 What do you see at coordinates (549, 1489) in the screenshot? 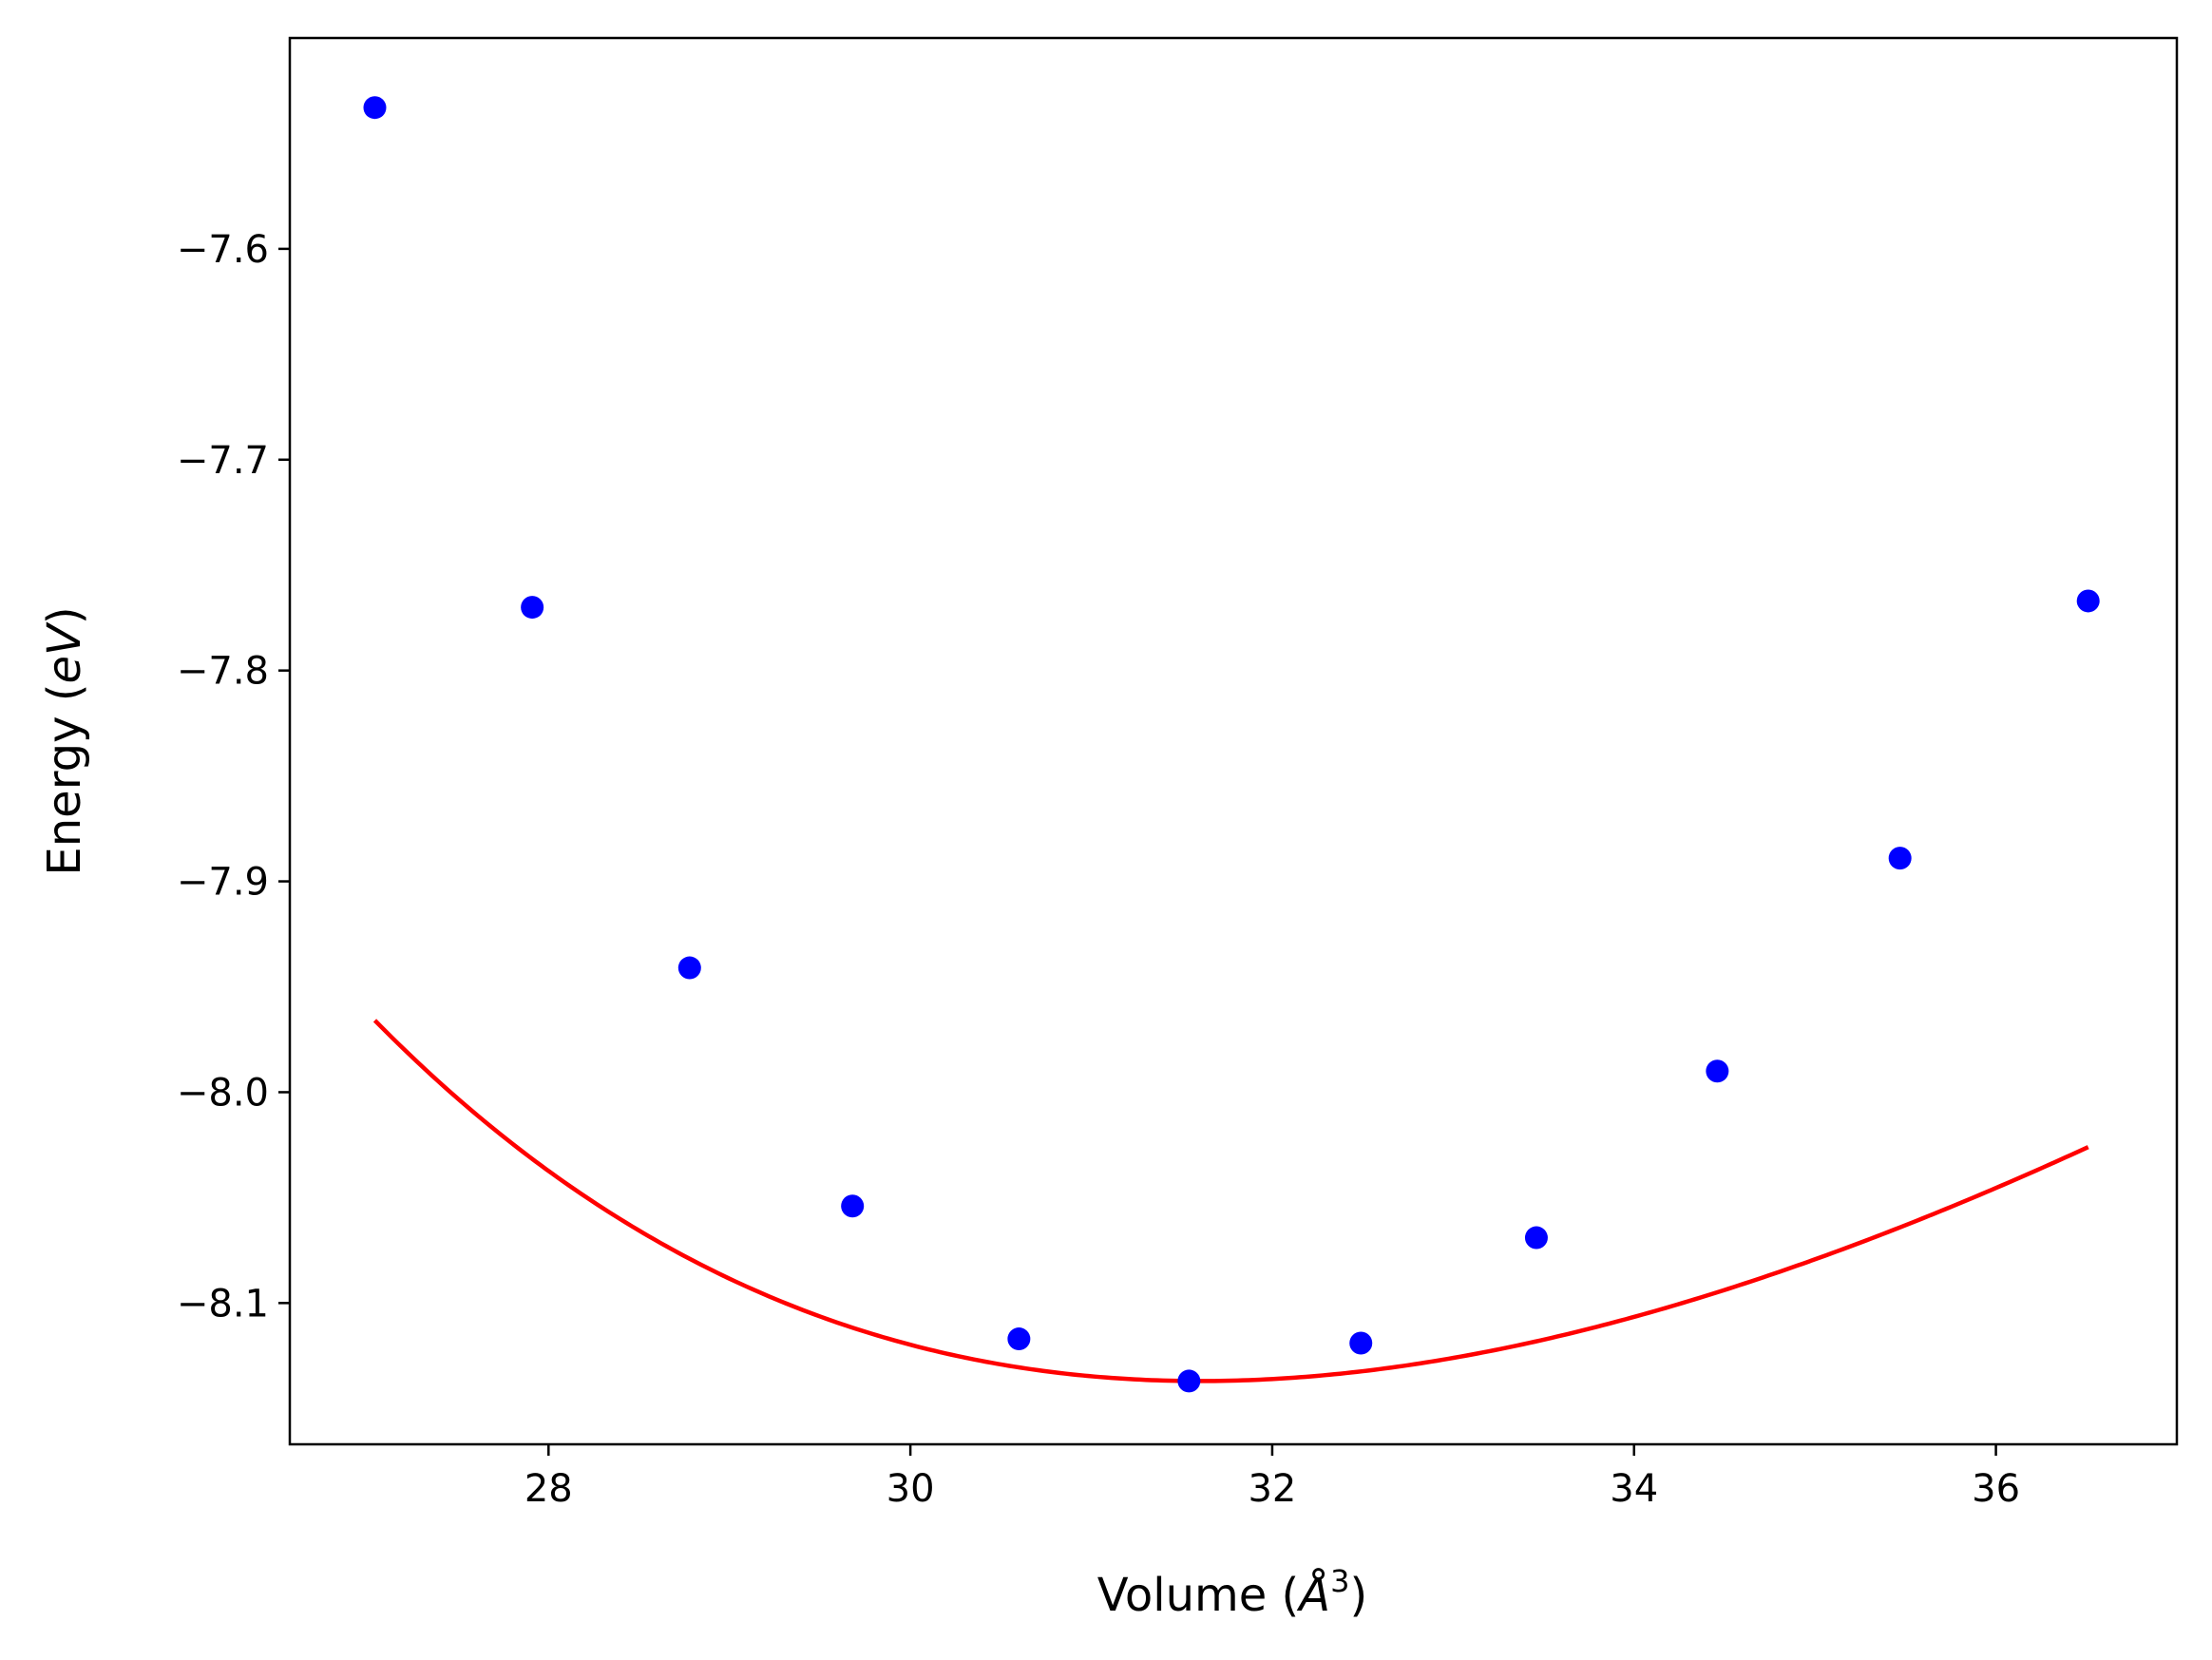
I see `x-tick-label: 28` at bounding box center [549, 1489].